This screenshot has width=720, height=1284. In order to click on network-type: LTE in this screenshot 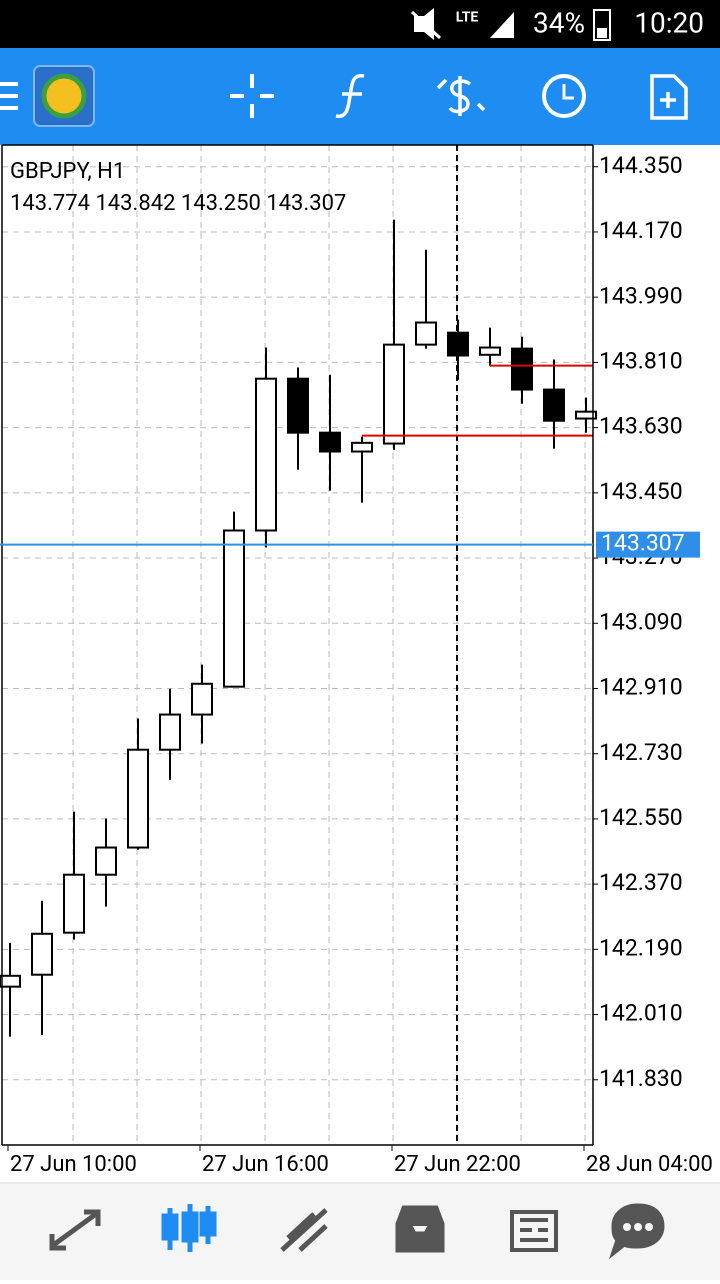, I will do `click(467, 18)`.